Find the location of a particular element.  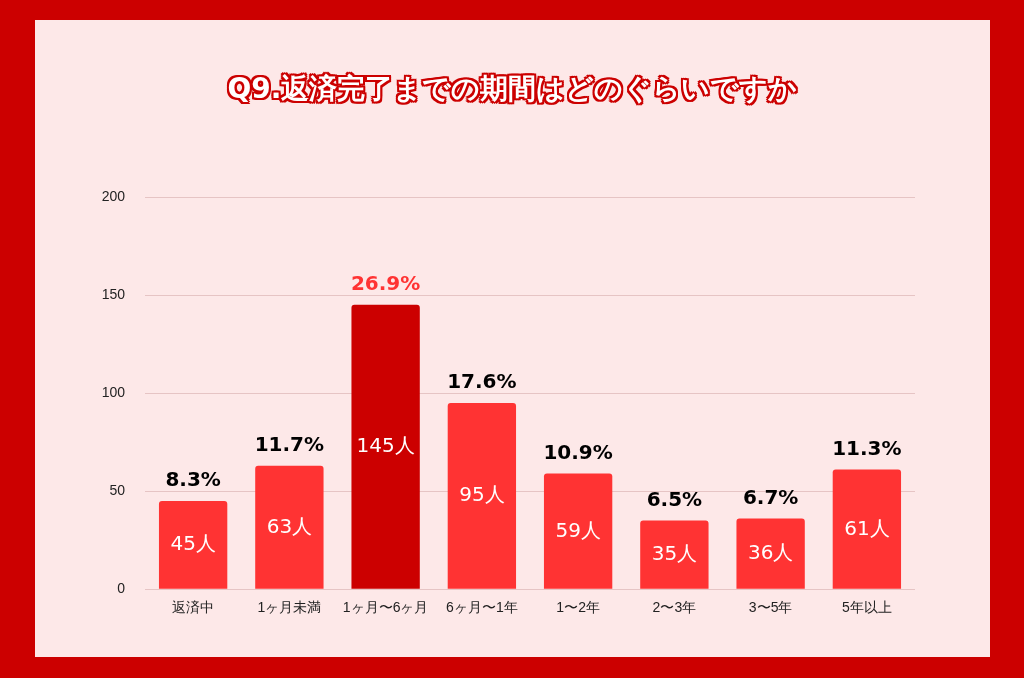

x-tick-label: 5年以上 is located at coordinates (866, 607).